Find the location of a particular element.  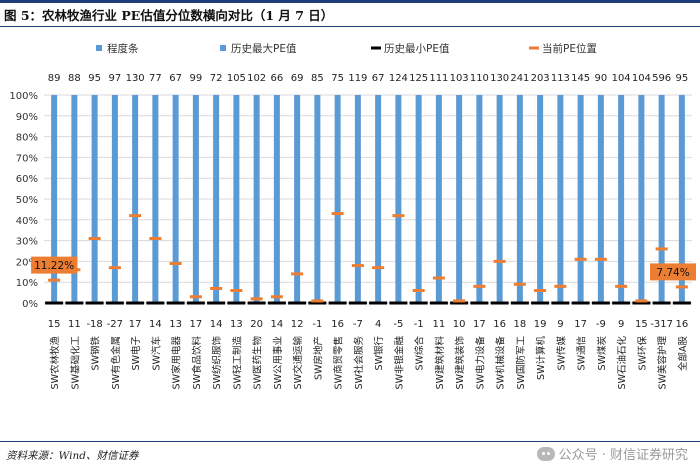

max-pe-label: 69 is located at coordinates (297, 78).